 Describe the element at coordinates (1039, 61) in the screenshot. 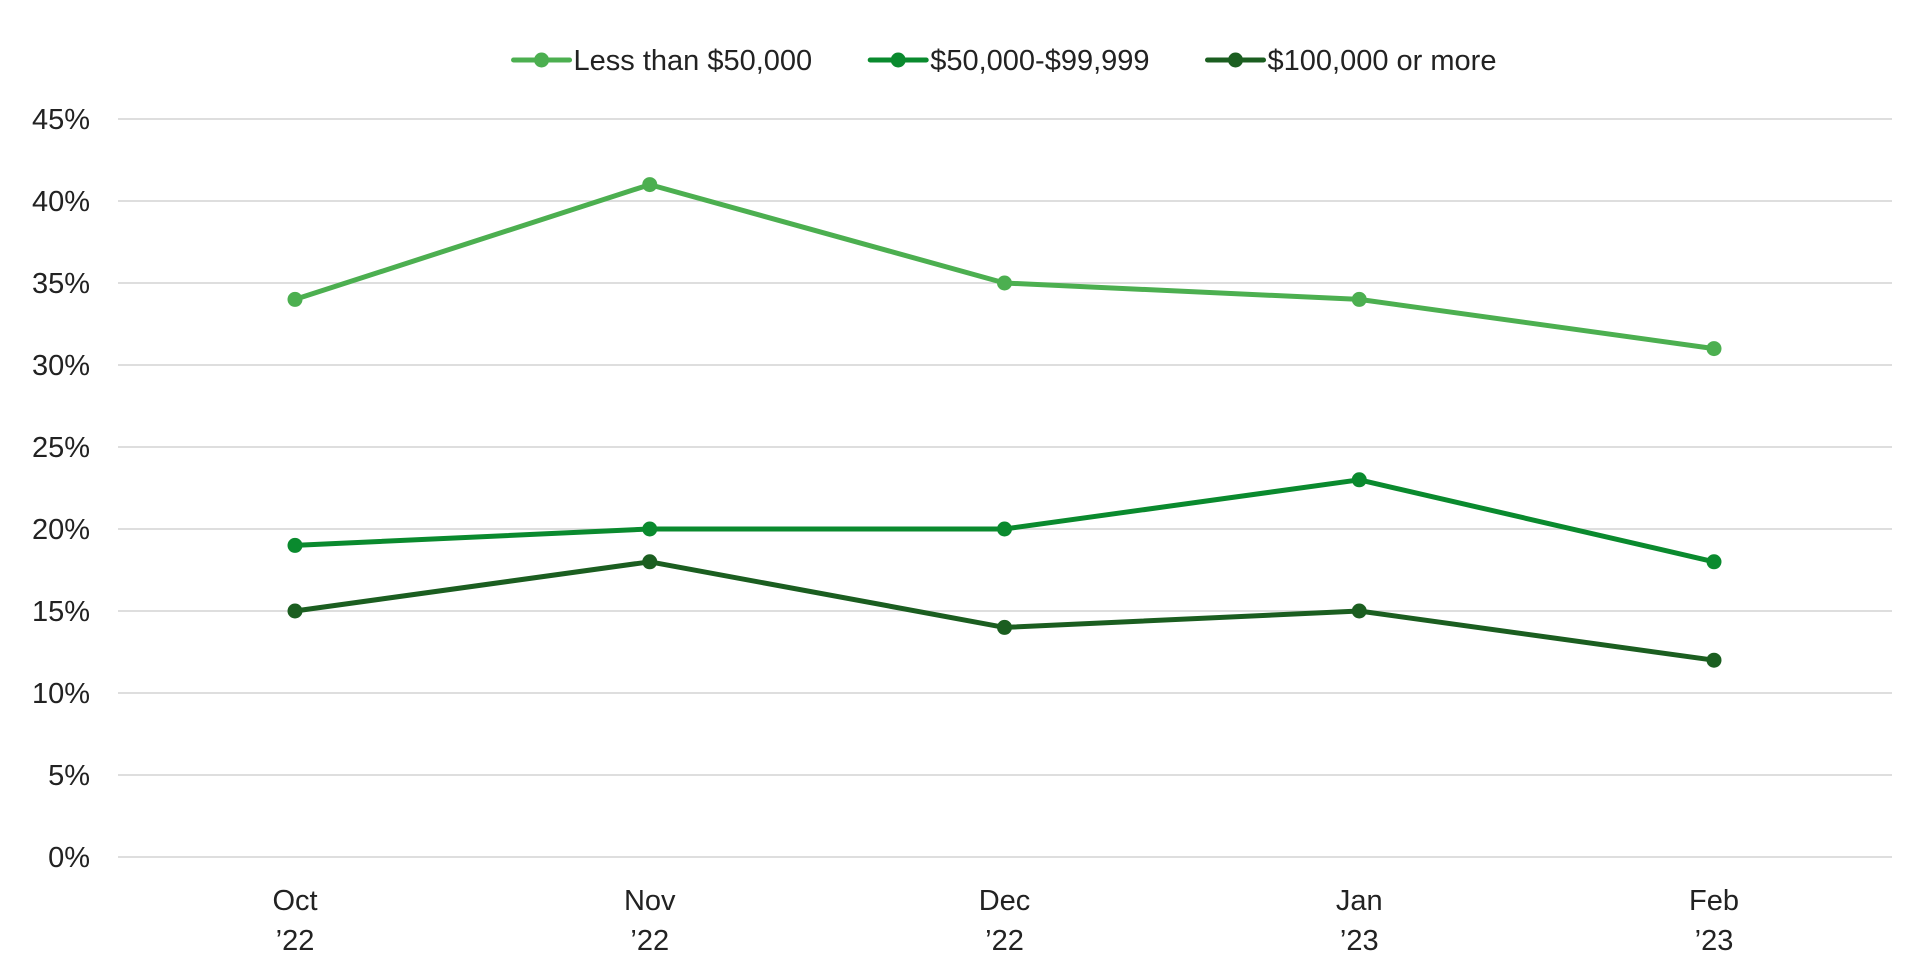

I see `legend-label-1: $50,000-$99,999` at that location.